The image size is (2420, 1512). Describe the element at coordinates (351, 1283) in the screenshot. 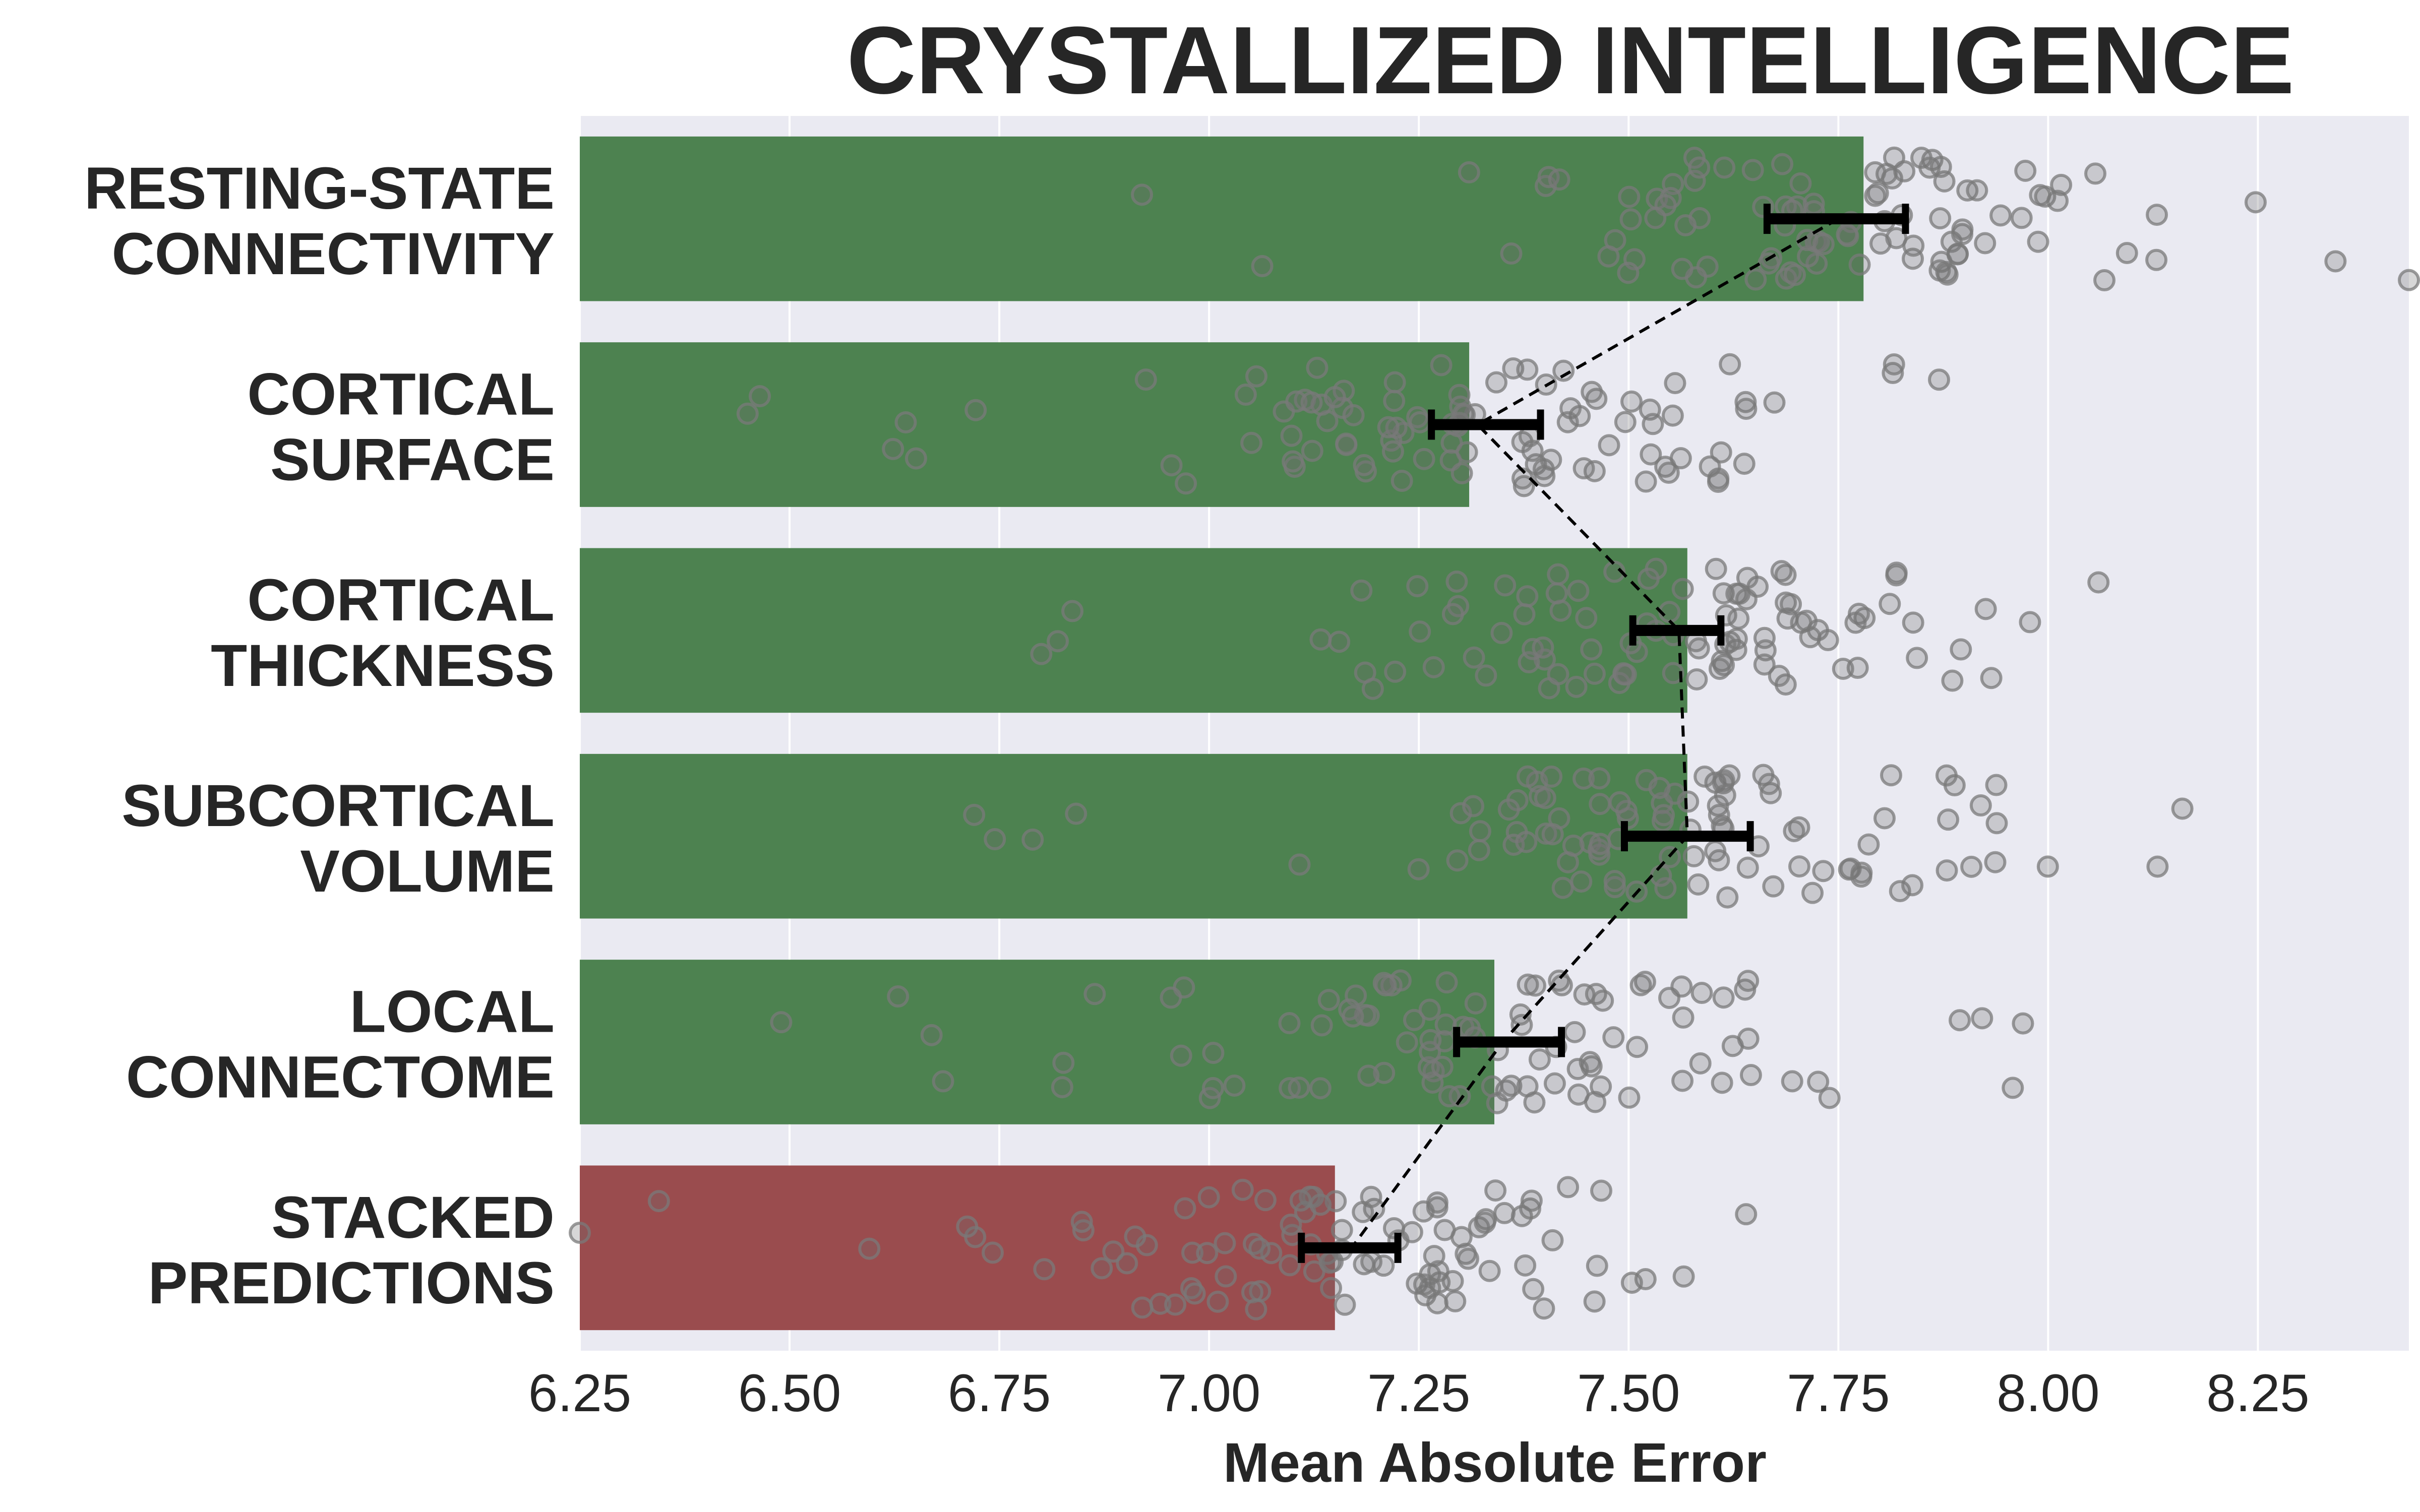

I see `category-label-5-line-1: PREDICTIONS` at that location.